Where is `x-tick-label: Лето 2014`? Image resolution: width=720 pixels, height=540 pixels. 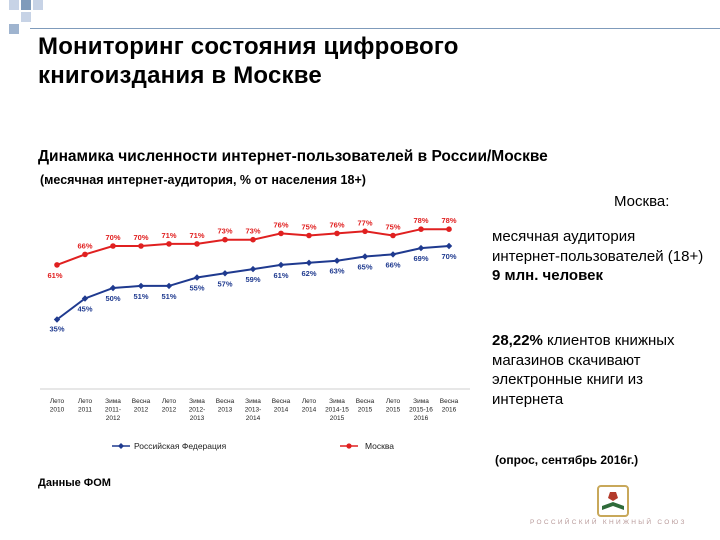 x-tick-label: Лето 2014 is located at coordinates (309, 406).